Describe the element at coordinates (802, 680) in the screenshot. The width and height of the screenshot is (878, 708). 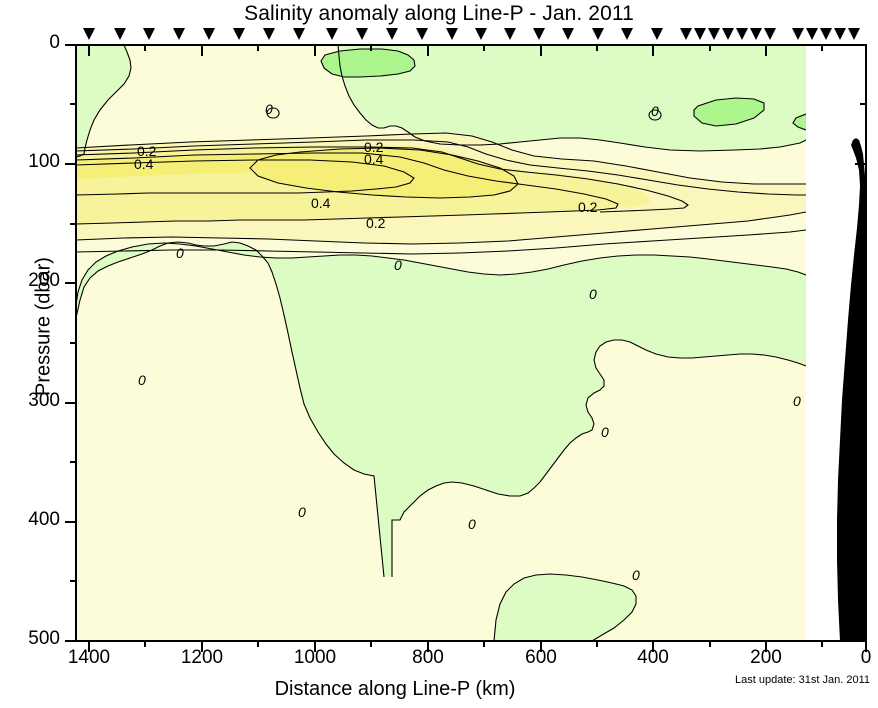
I see `last-update-stamp: Last update: 31st Jan. 2011` at that location.